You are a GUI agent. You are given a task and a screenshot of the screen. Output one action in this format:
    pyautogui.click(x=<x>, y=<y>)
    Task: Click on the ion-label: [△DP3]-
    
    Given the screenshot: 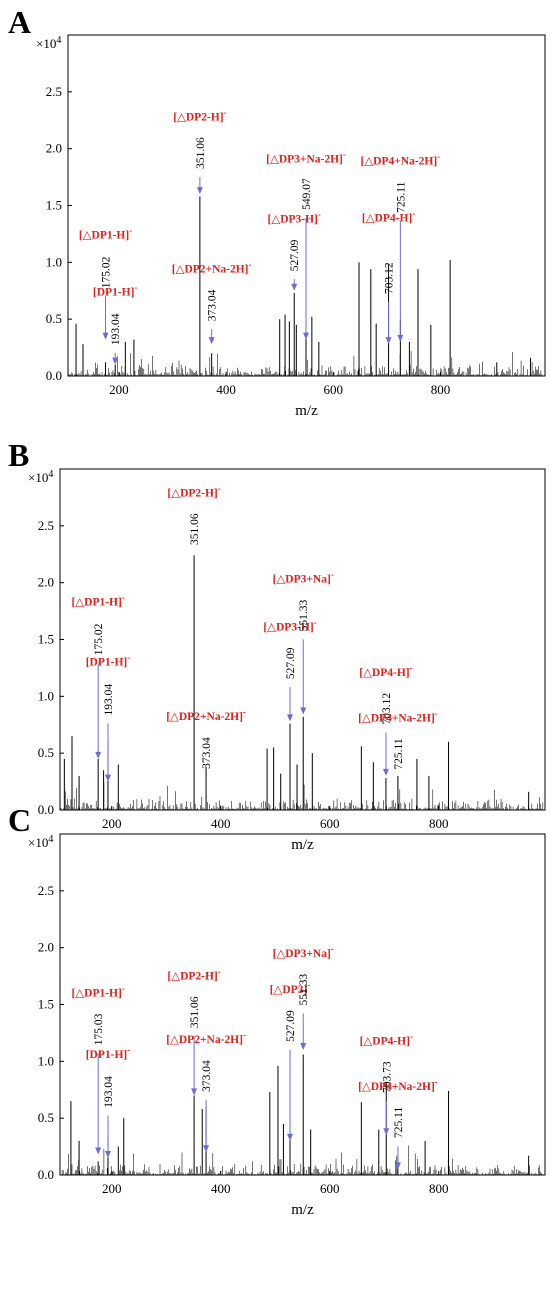 What is the action you would take?
    pyautogui.click(x=290, y=988)
    